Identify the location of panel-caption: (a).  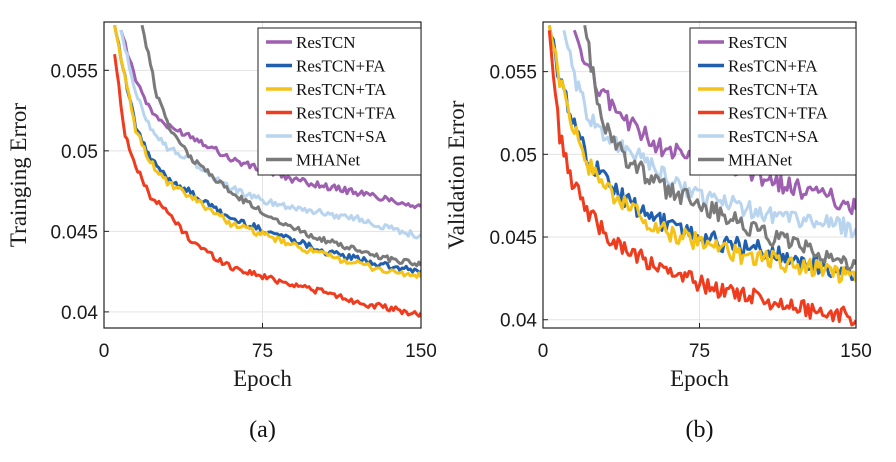
(262, 430).